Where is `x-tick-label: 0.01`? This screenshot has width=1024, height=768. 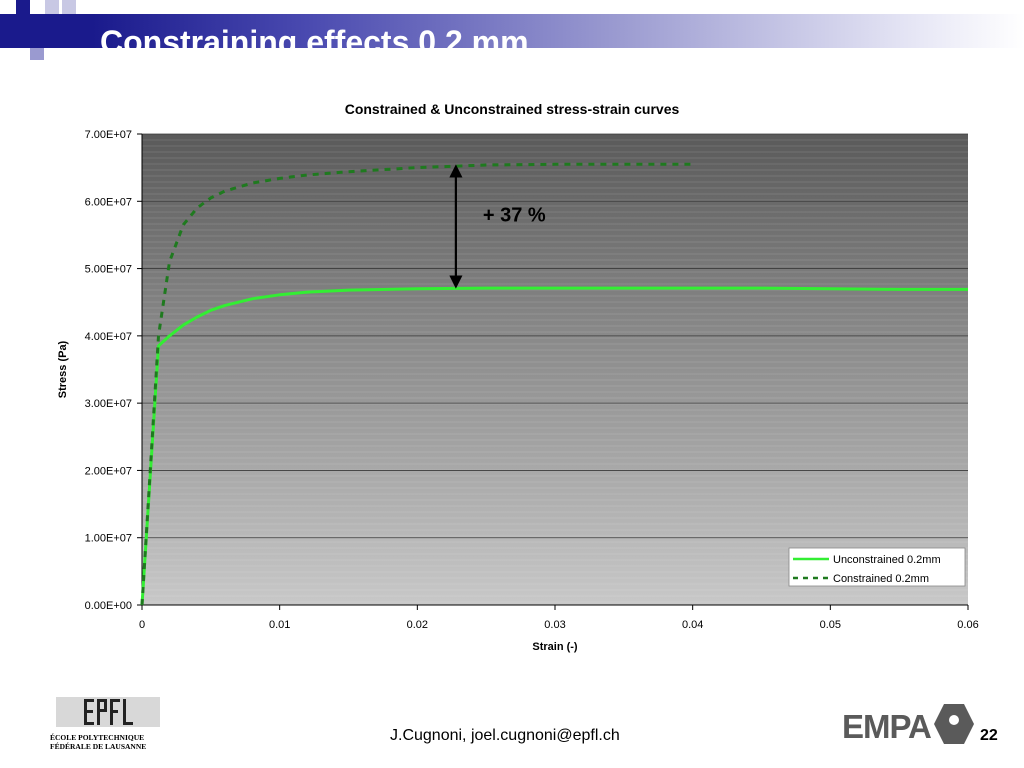
x-tick-label: 0.01 is located at coordinates (279, 625).